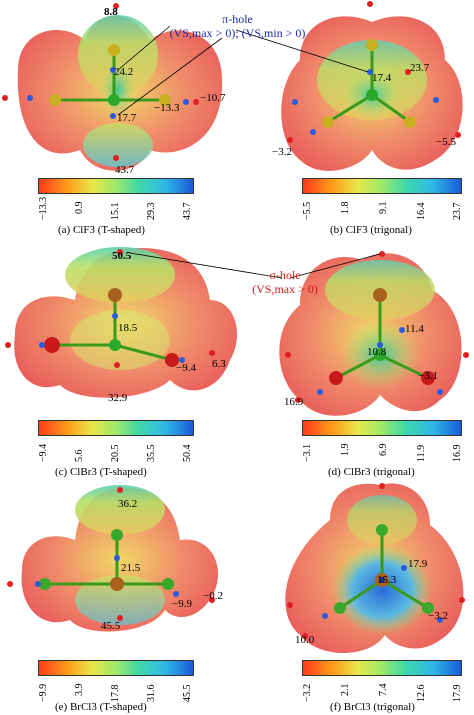 The image size is (474, 715). Describe the element at coordinates (116, 668) in the screenshot. I see `colorbar-e` at that location.